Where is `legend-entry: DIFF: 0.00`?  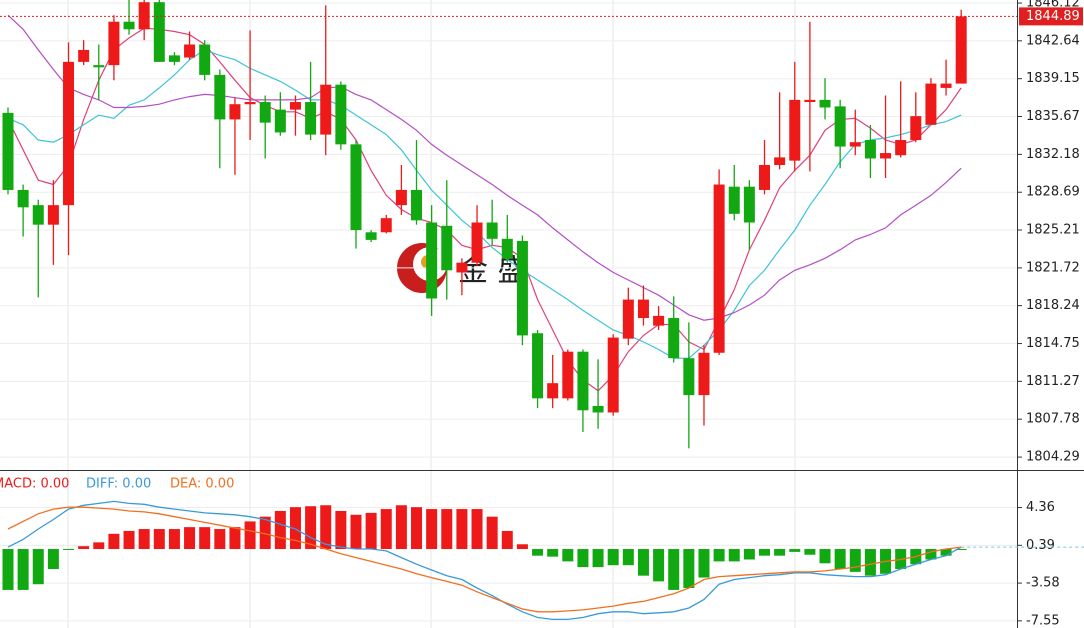 legend-entry: DIFF: 0.00 is located at coordinates (118, 484).